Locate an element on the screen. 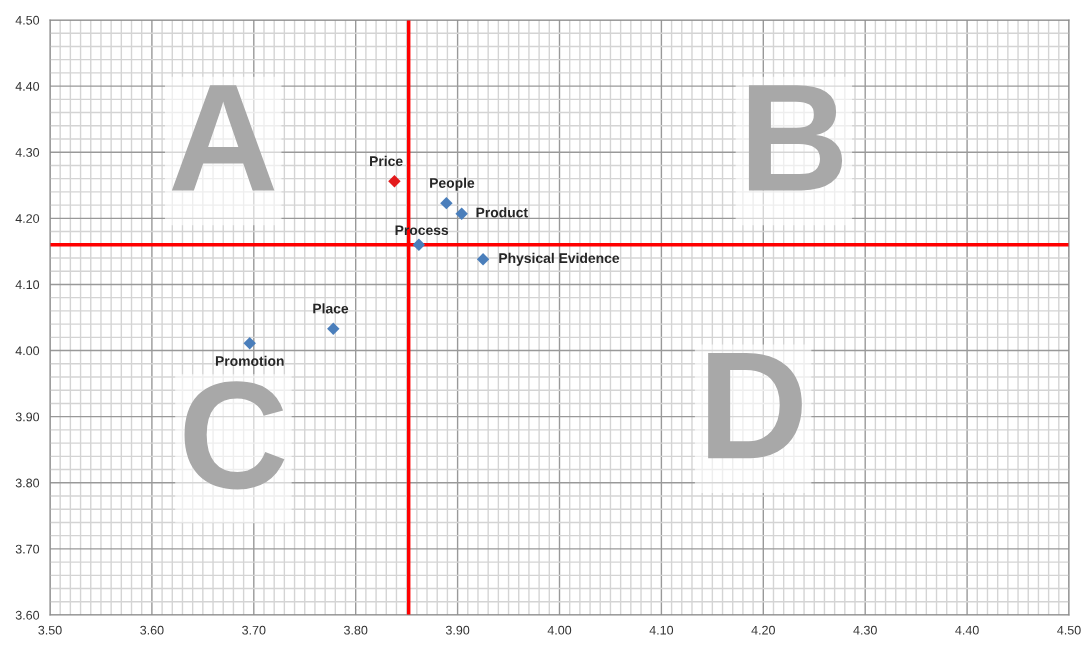 The width and height of the screenshot is (1089, 653). x-tick-label: 4.30 is located at coordinates (865, 630).